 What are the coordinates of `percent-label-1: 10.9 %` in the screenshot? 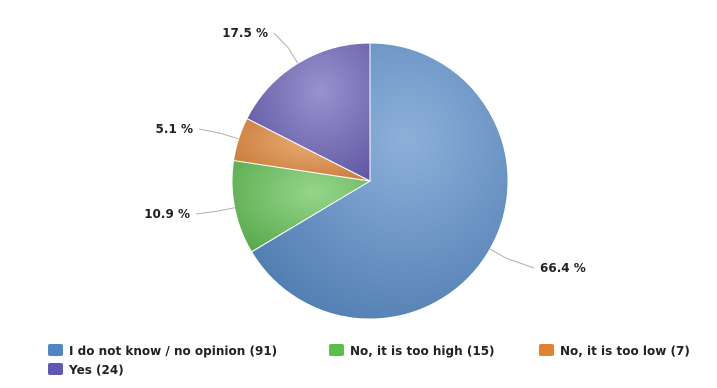 It's located at (167, 214).